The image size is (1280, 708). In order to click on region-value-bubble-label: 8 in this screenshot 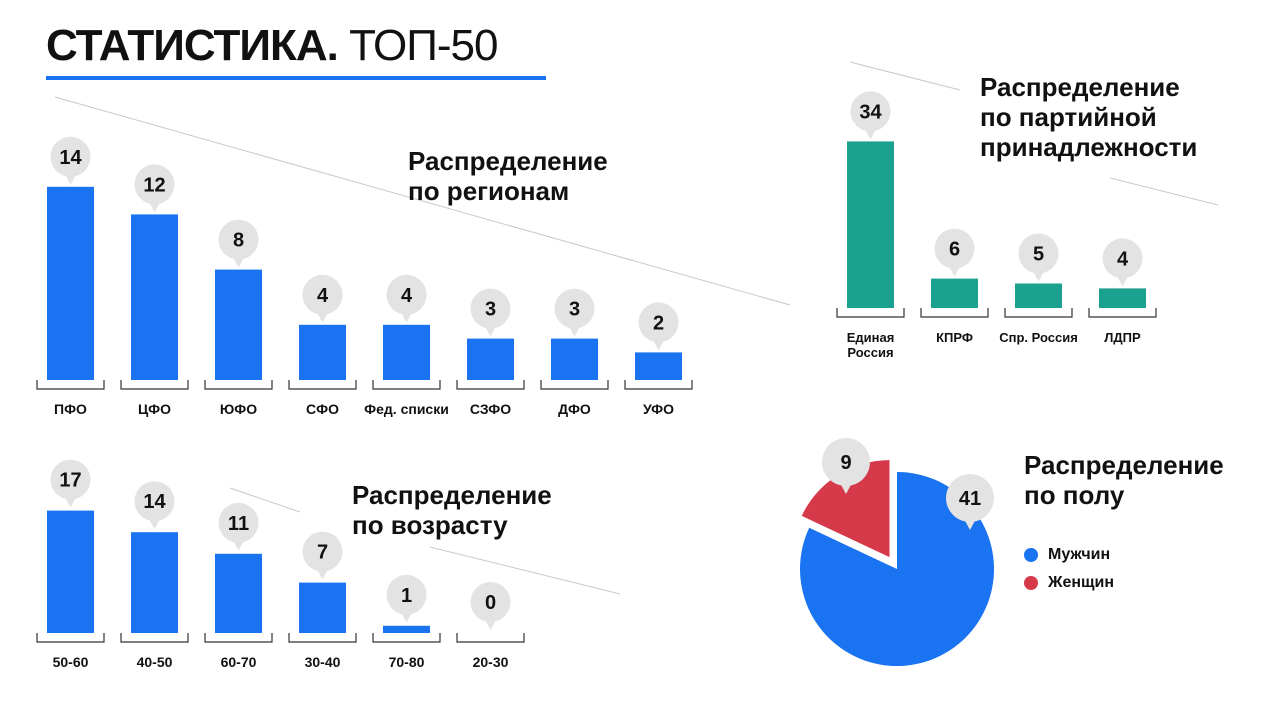, I will do `click(238, 241)`.